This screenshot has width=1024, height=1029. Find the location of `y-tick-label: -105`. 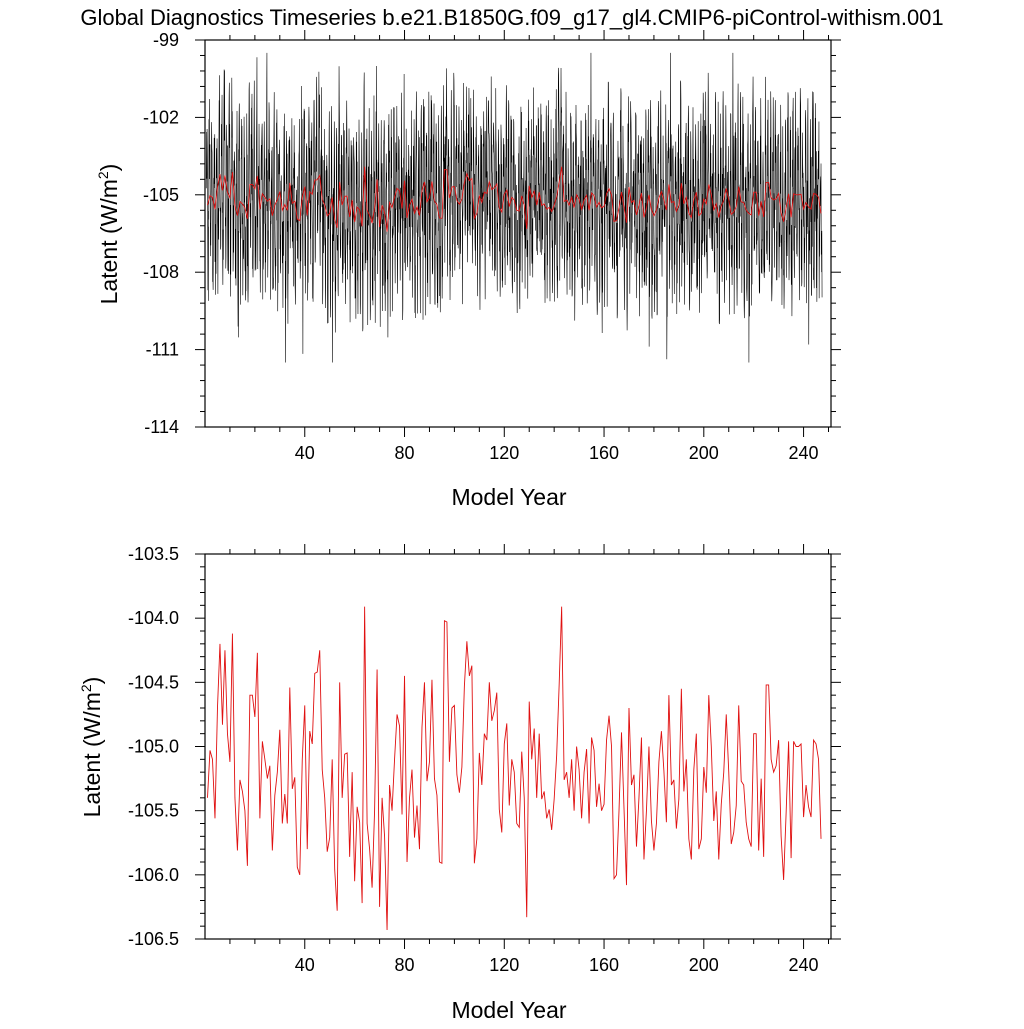

y-tick-label: -105 is located at coordinates (161, 195).